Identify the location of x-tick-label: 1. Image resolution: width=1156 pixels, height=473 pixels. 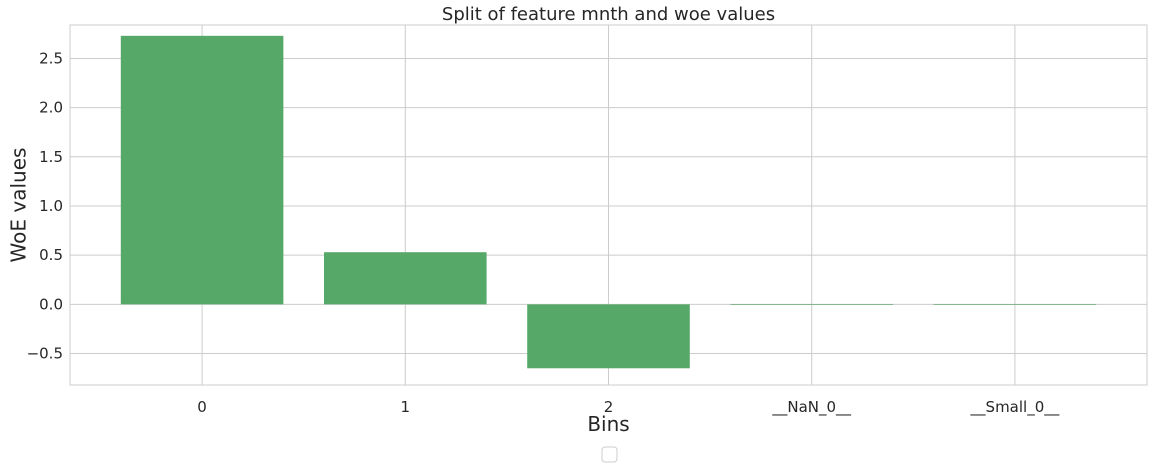
(406, 407).